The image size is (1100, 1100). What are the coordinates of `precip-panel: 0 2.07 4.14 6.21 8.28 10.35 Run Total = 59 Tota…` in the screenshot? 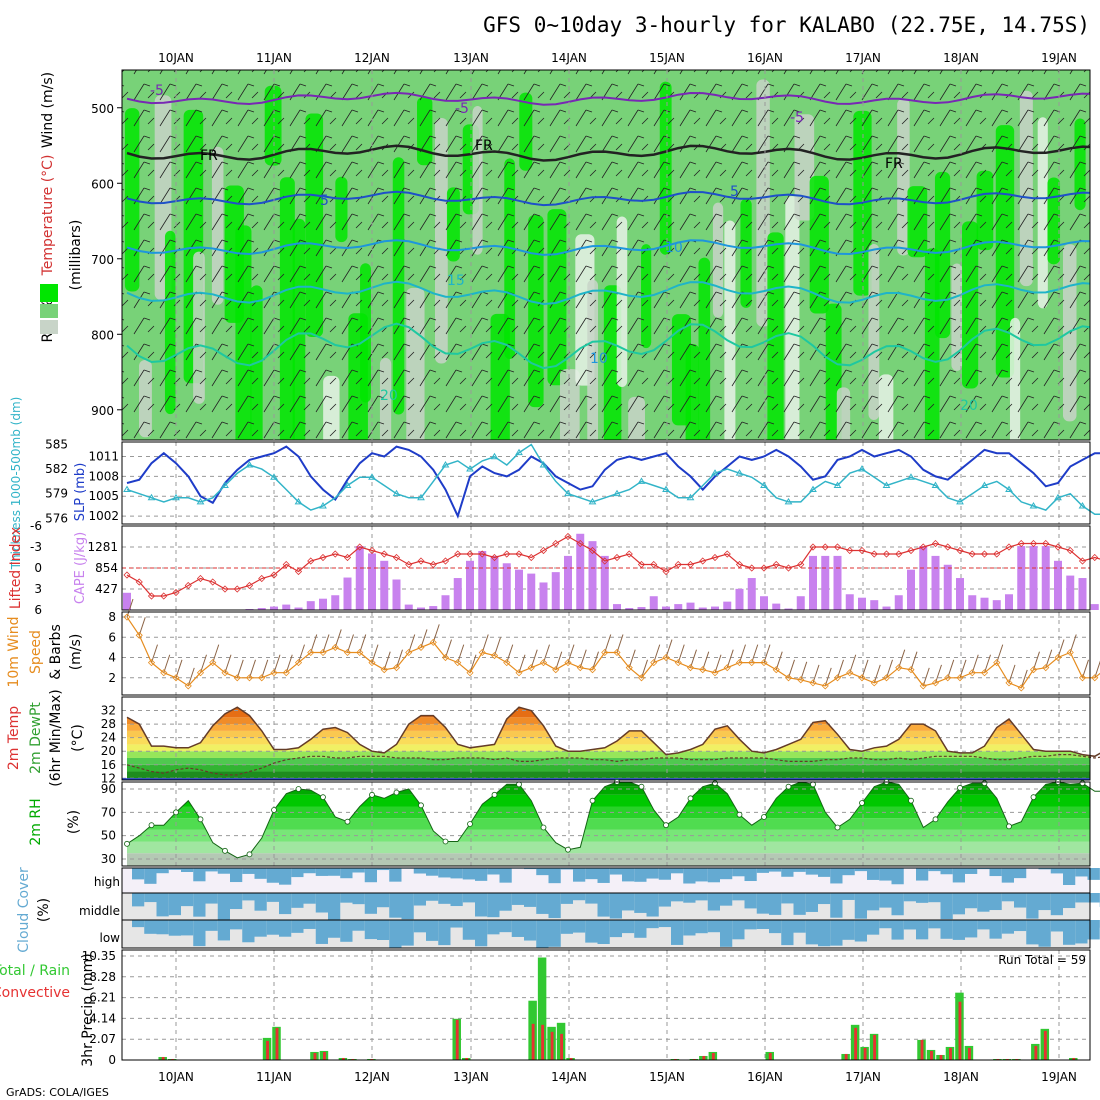 It's located at (545, 1008).